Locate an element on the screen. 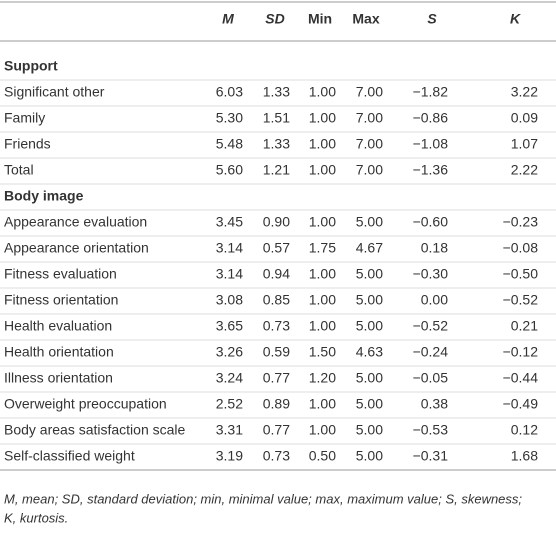 The height and width of the screenshot is (535, 556). cell: 4.67 is located at coordinates (369, 248).